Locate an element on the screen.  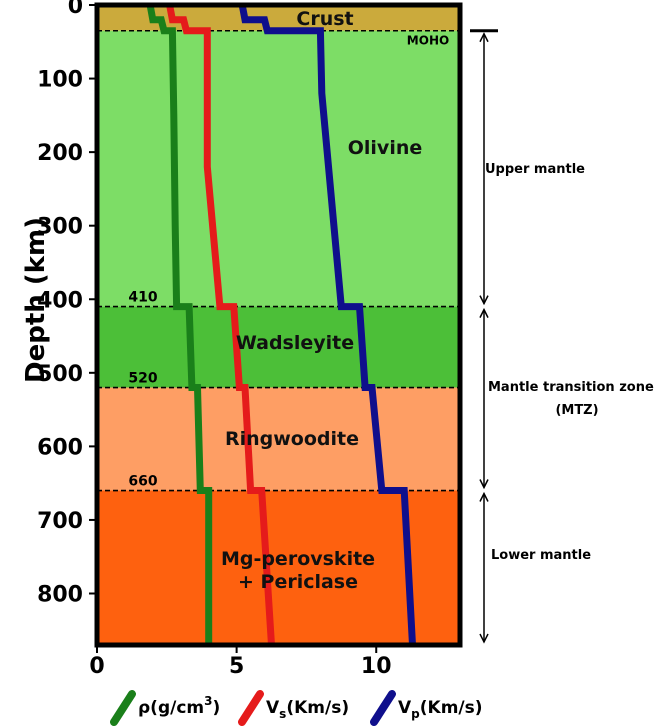
discontinuity-label-1: 410 is located at coordinates (142, 298).